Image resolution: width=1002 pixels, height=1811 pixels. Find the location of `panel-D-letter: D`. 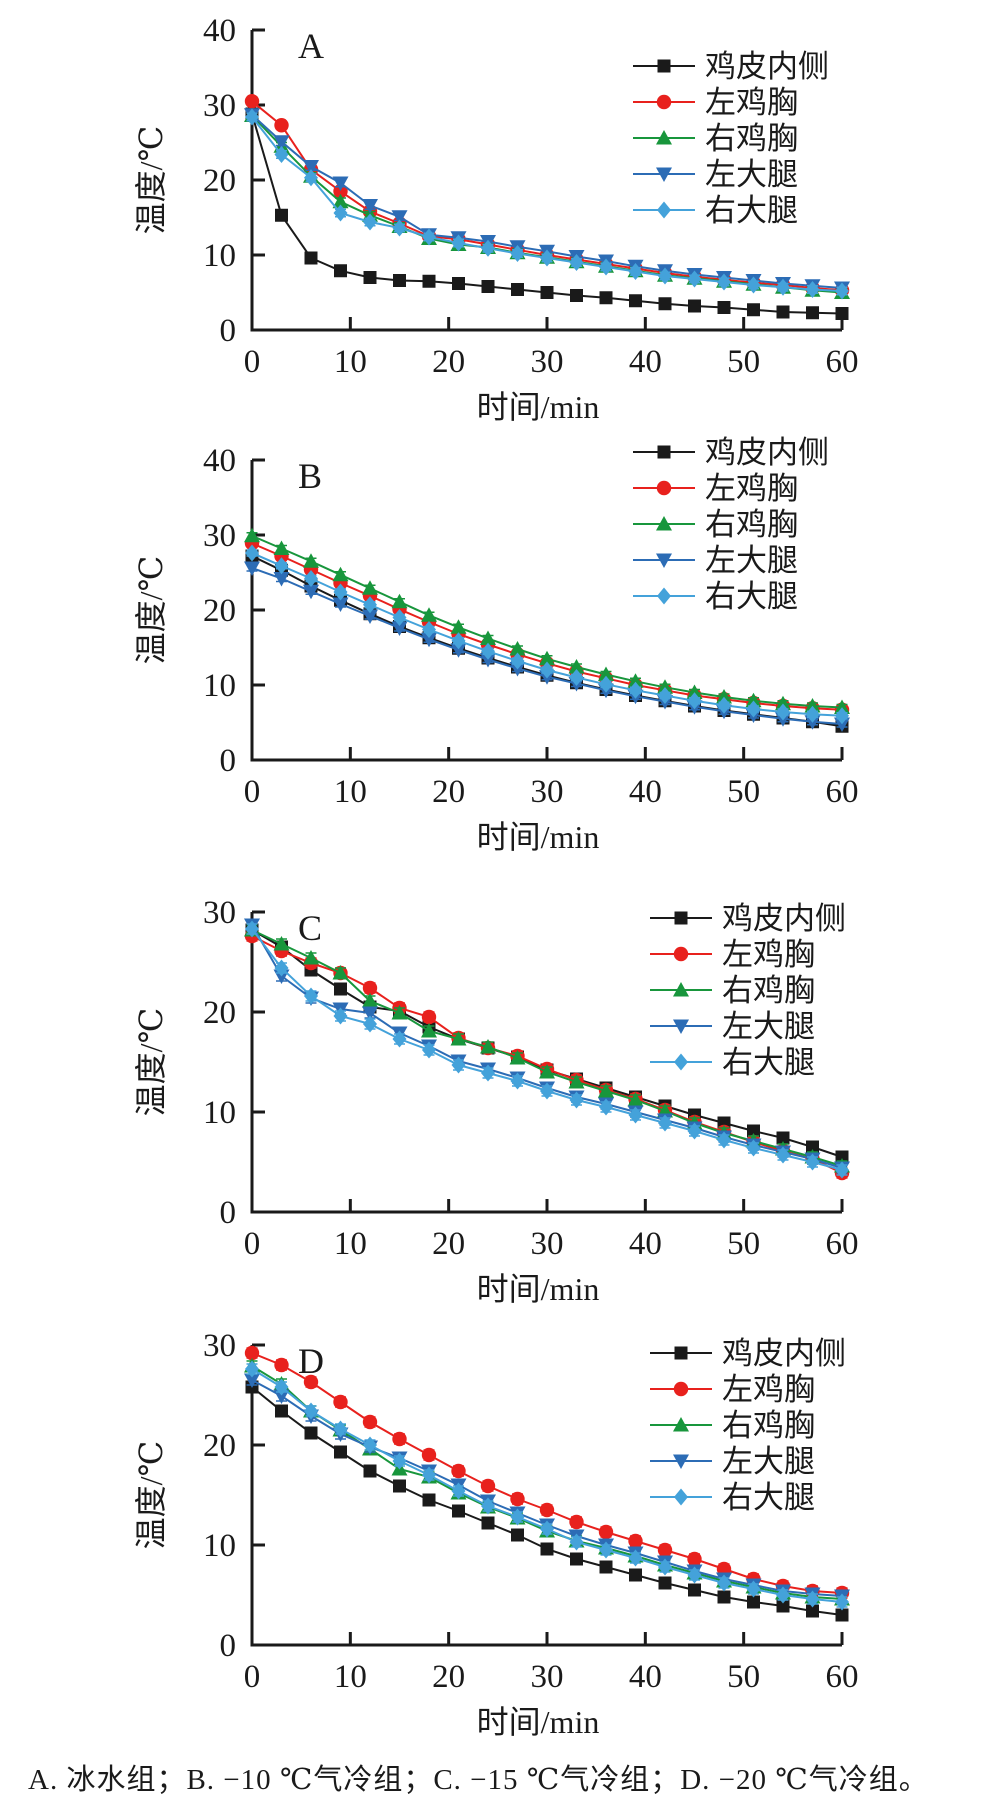

panel-D-letter: D is located at coordinates (311, 1361).